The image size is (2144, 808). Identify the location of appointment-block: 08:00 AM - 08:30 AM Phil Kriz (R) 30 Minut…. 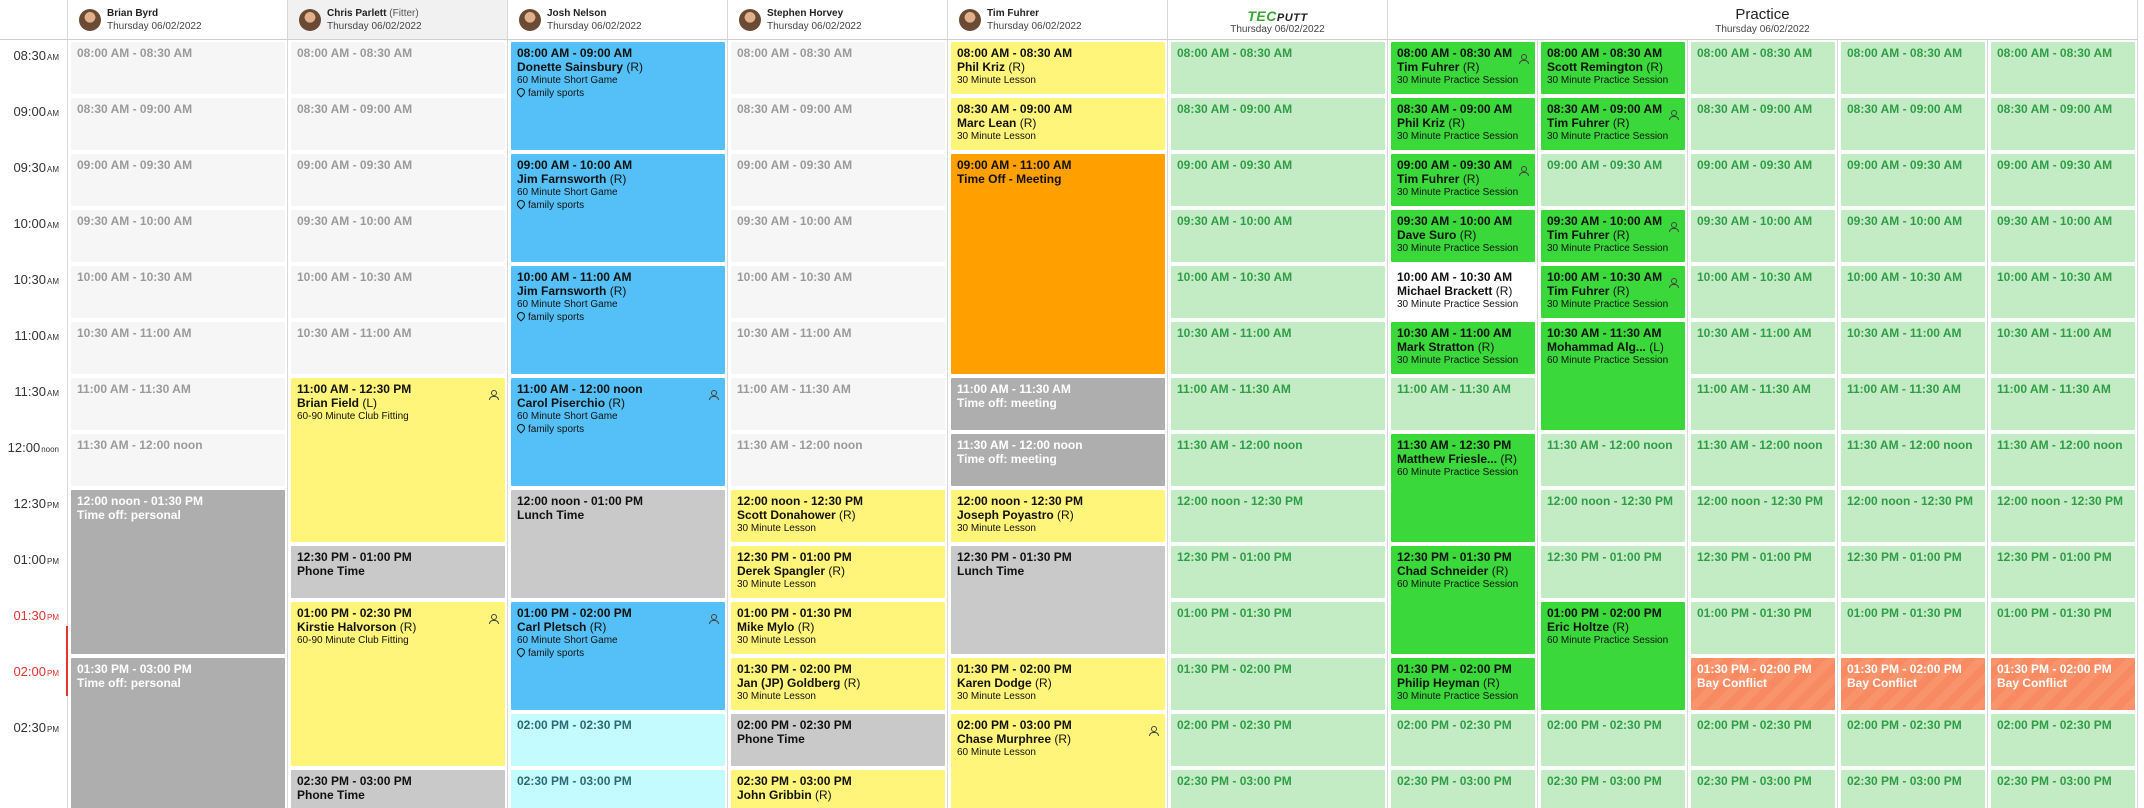
(1058, 68).